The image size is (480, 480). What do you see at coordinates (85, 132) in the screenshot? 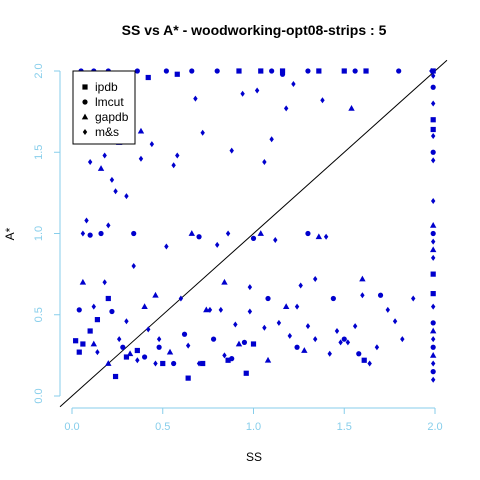
I see `legend-symbol-diamond` at bounding box center [85, 132].